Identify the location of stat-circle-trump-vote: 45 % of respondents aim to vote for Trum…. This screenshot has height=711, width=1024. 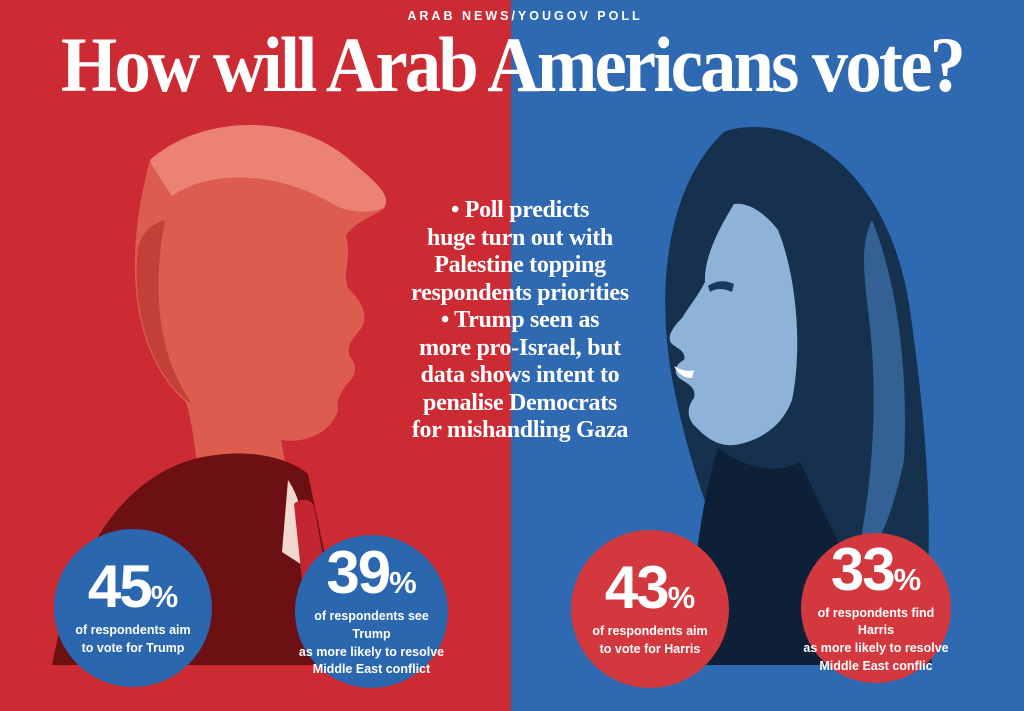
(133, 608).